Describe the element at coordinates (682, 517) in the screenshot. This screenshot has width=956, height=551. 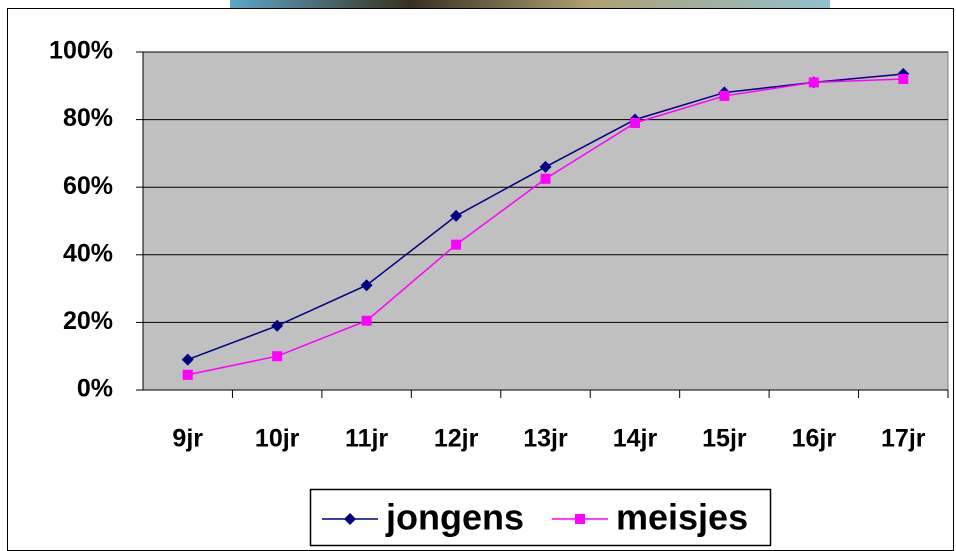
I see `legend-label: meisjes` at that location.